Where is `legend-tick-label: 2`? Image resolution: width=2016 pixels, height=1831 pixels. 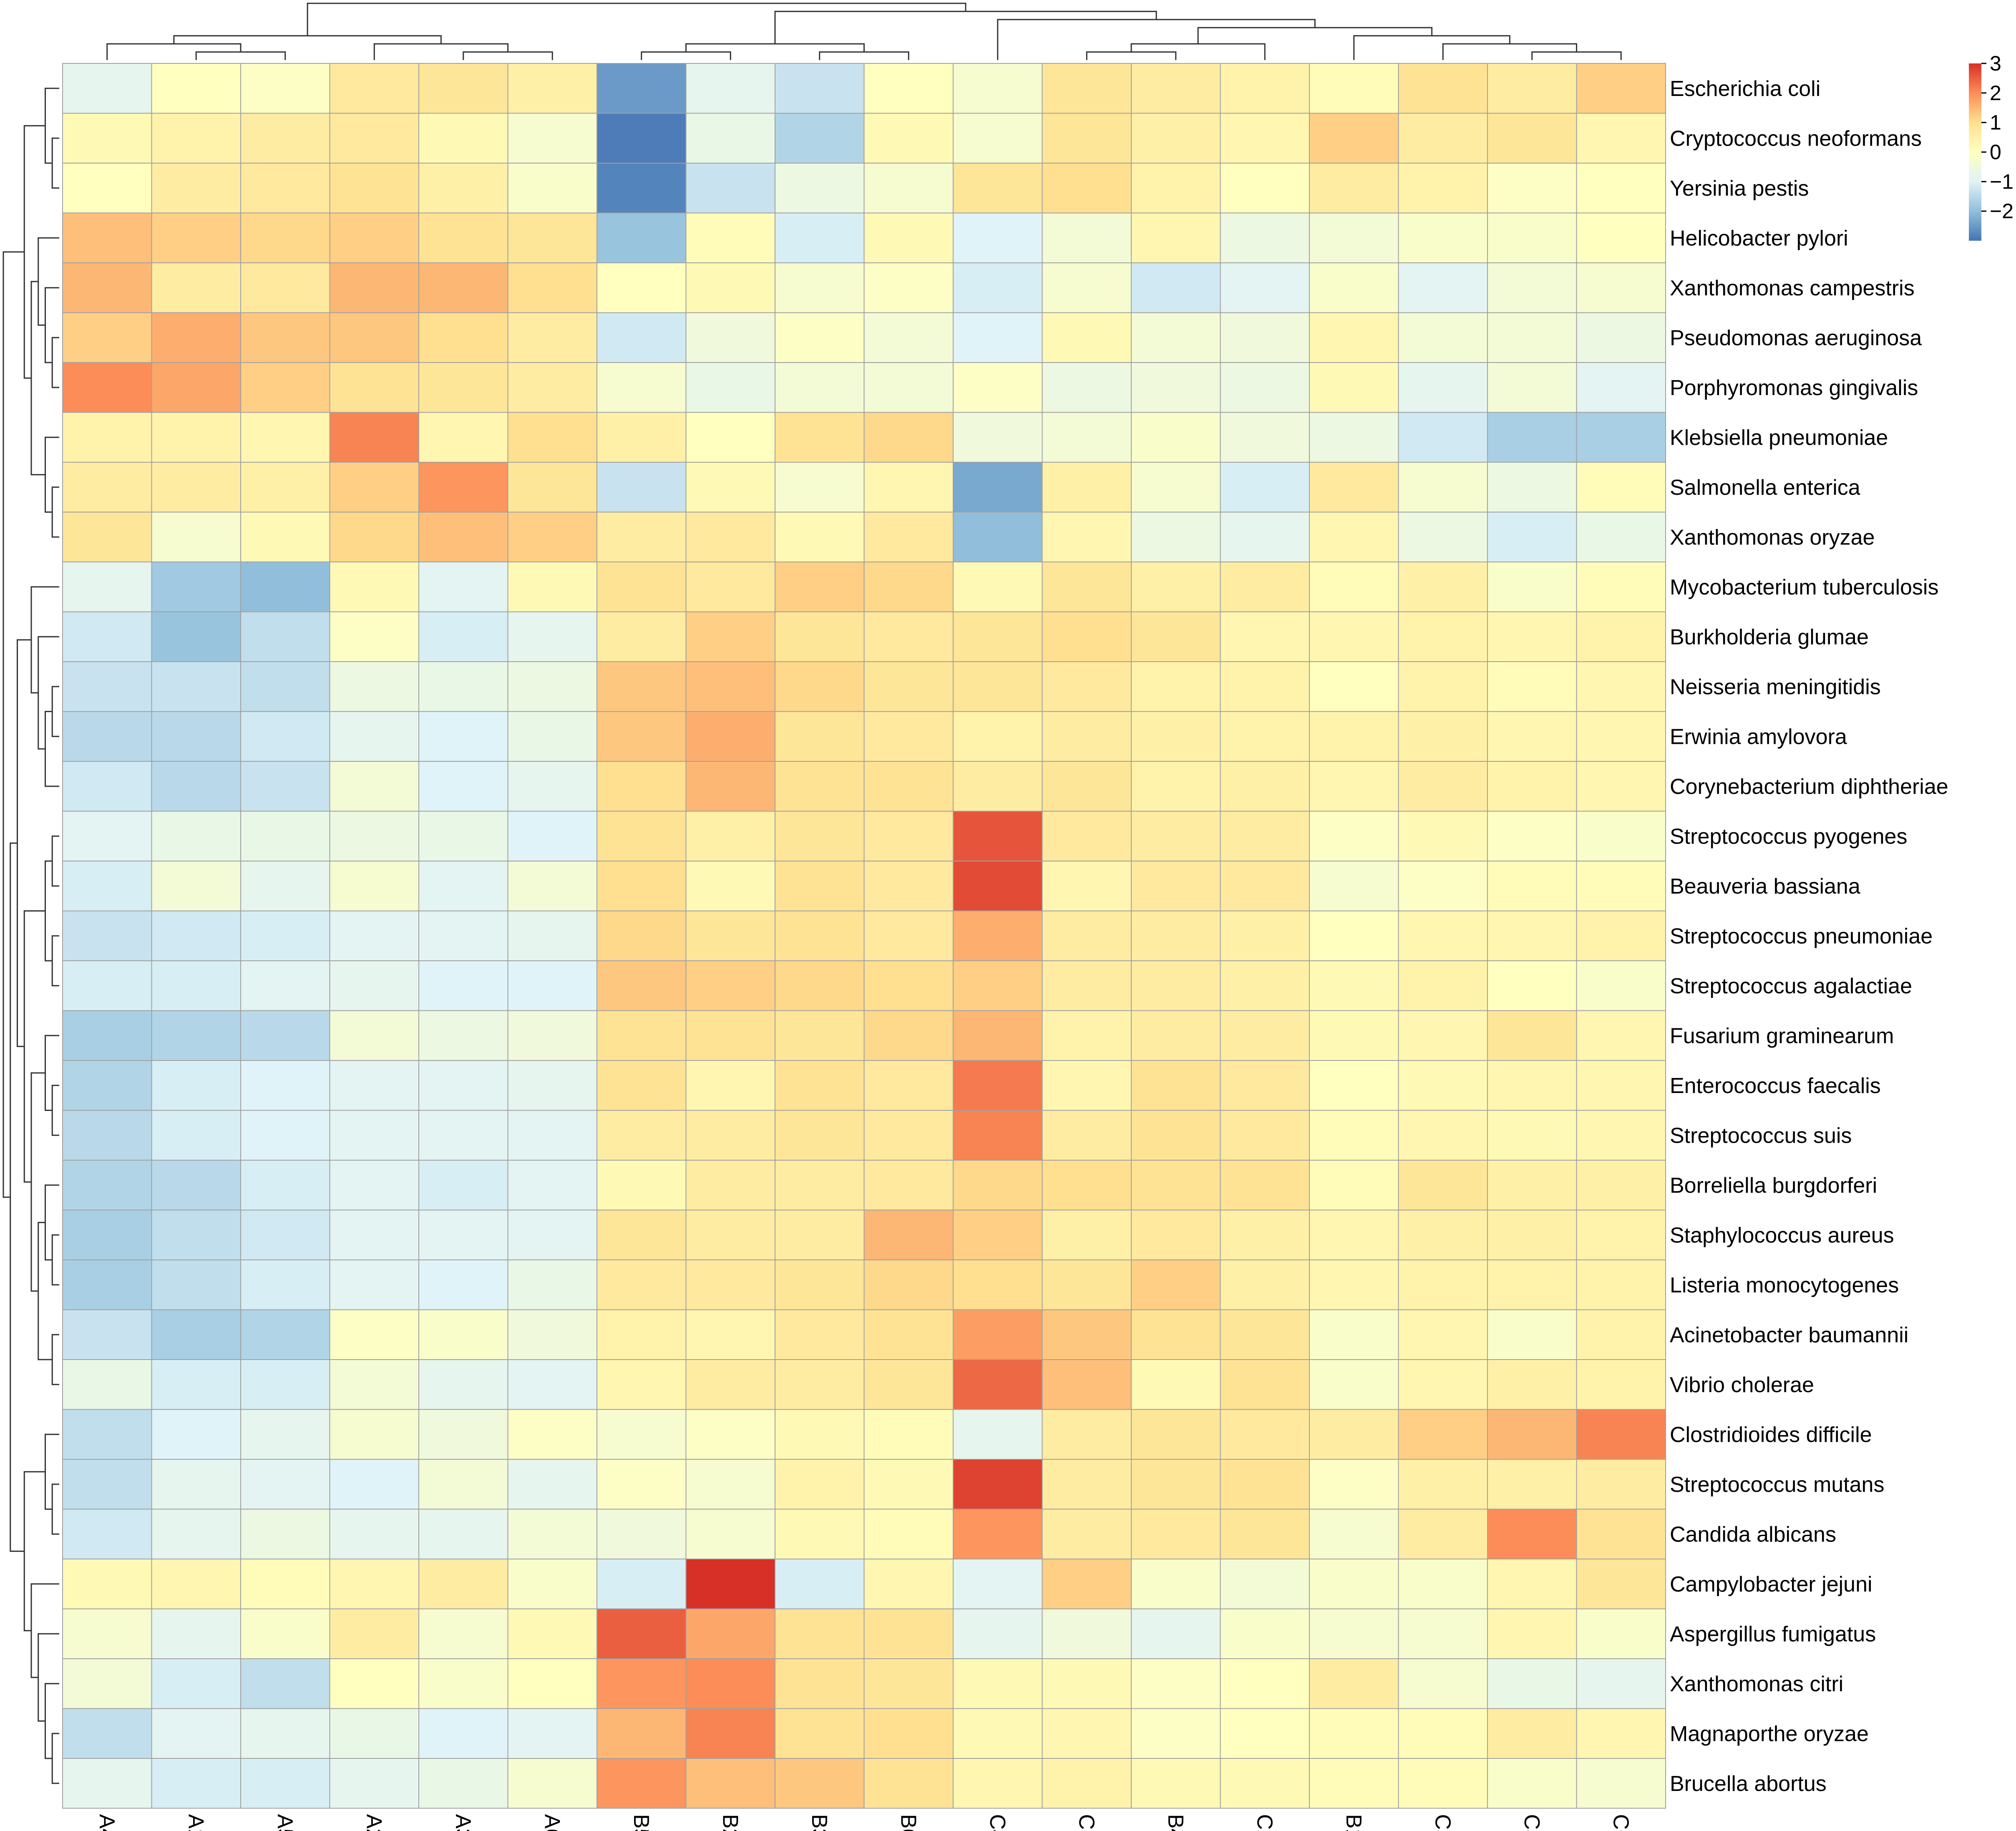
legend-tick-label: 2 is located at coordinates (1995, 93).